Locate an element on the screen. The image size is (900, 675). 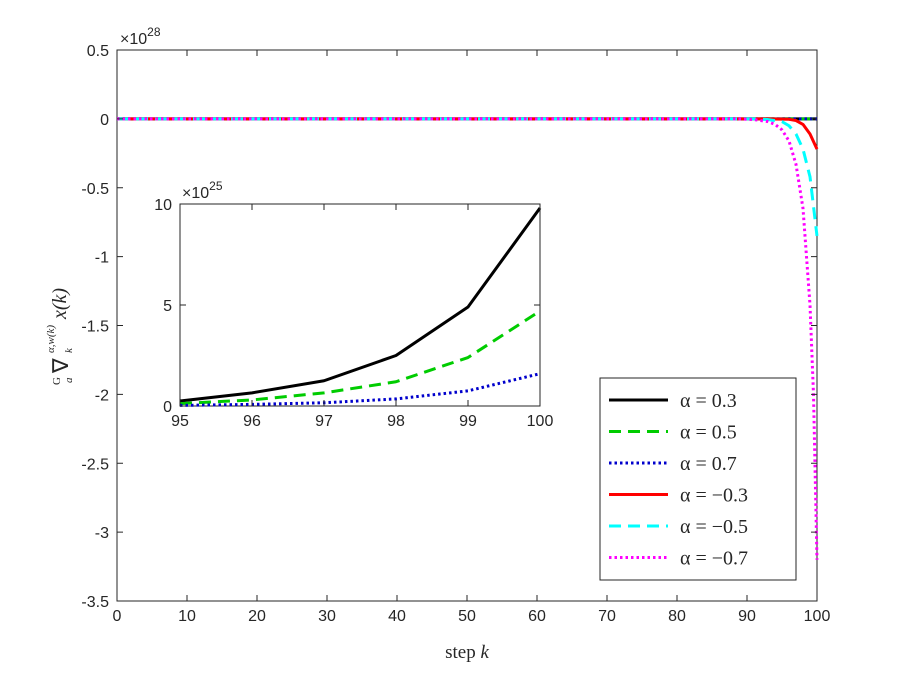
inset-y-ticks: 10 5 0 is located at coordinates (347, 306).